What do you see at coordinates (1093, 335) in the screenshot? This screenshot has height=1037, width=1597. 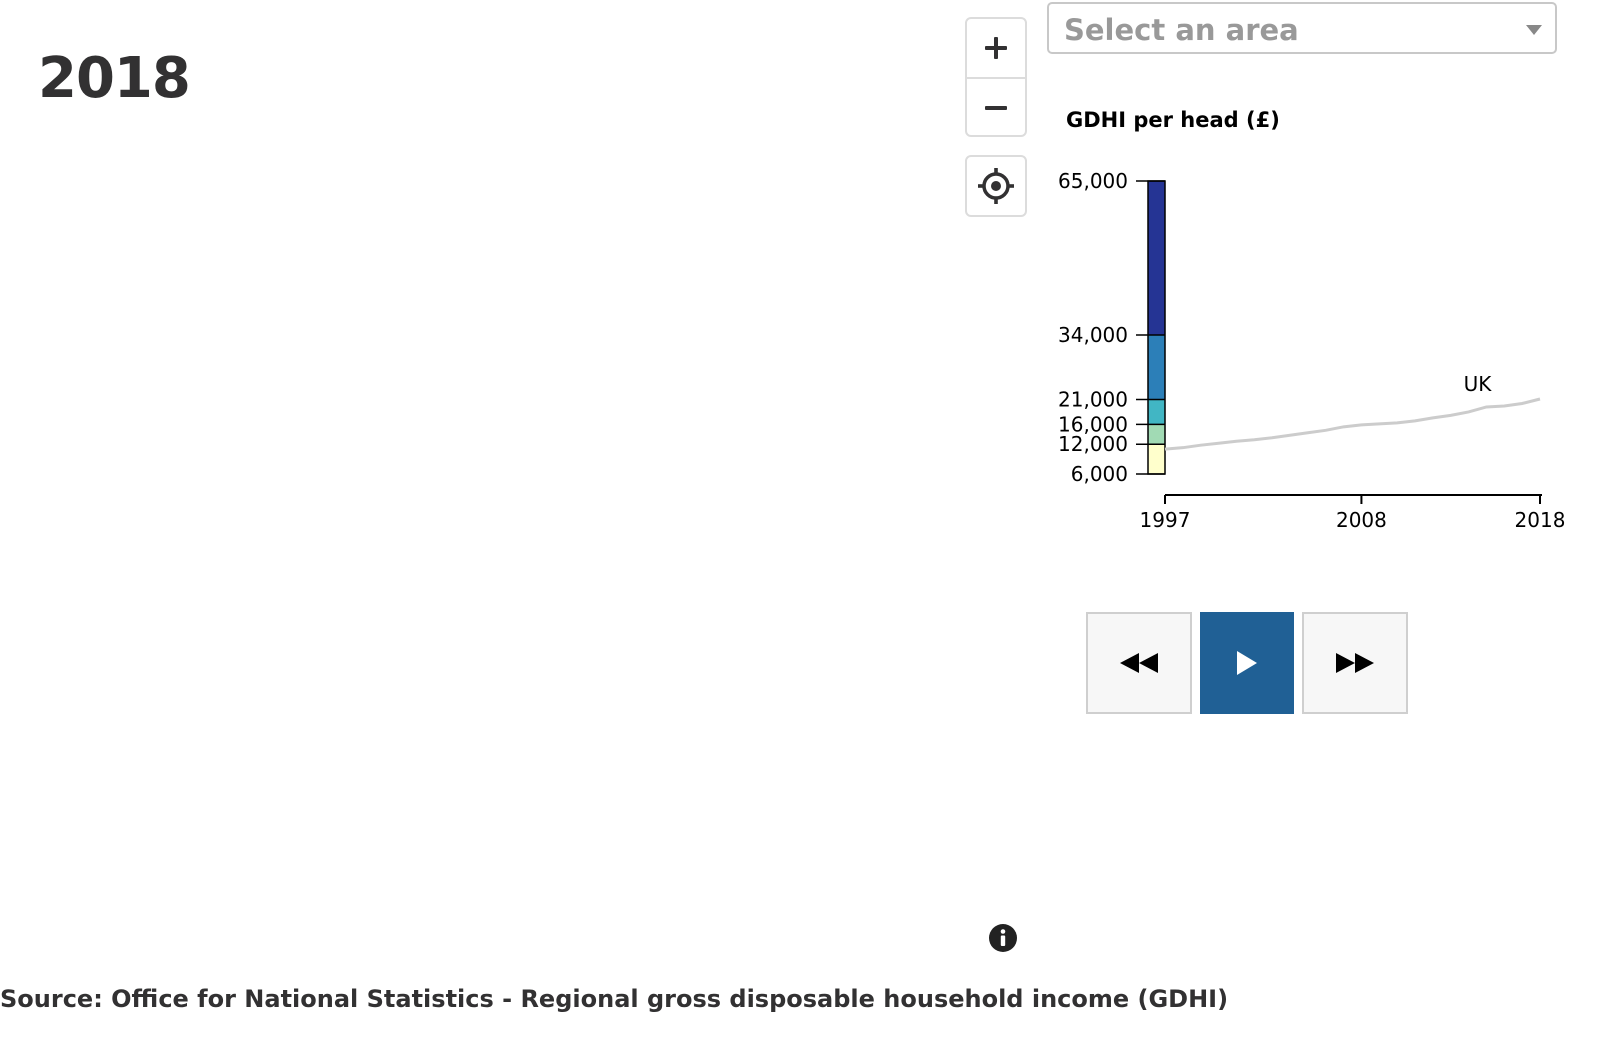 I see `y-tick-label: 34,000` at bounding box center [1093, 335].